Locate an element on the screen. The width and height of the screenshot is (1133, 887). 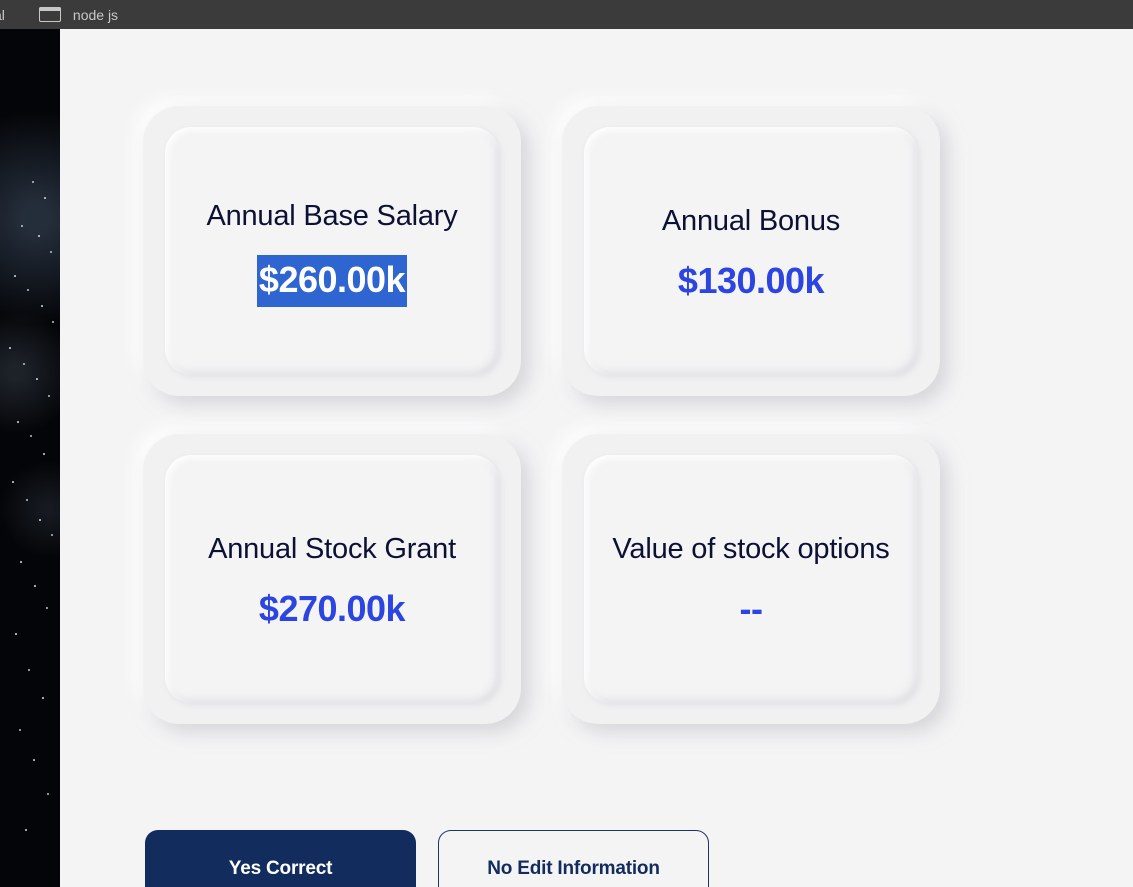
action-button-row: Yes Correct No Edit Information is located at coordinates (427, 858).